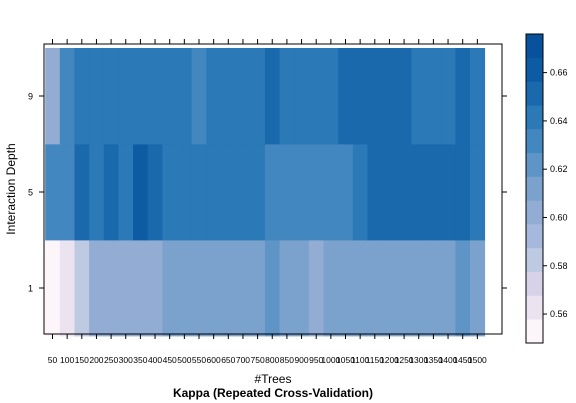  I want to click on colorbar-tick-label: 0.56, so click(559, 314).